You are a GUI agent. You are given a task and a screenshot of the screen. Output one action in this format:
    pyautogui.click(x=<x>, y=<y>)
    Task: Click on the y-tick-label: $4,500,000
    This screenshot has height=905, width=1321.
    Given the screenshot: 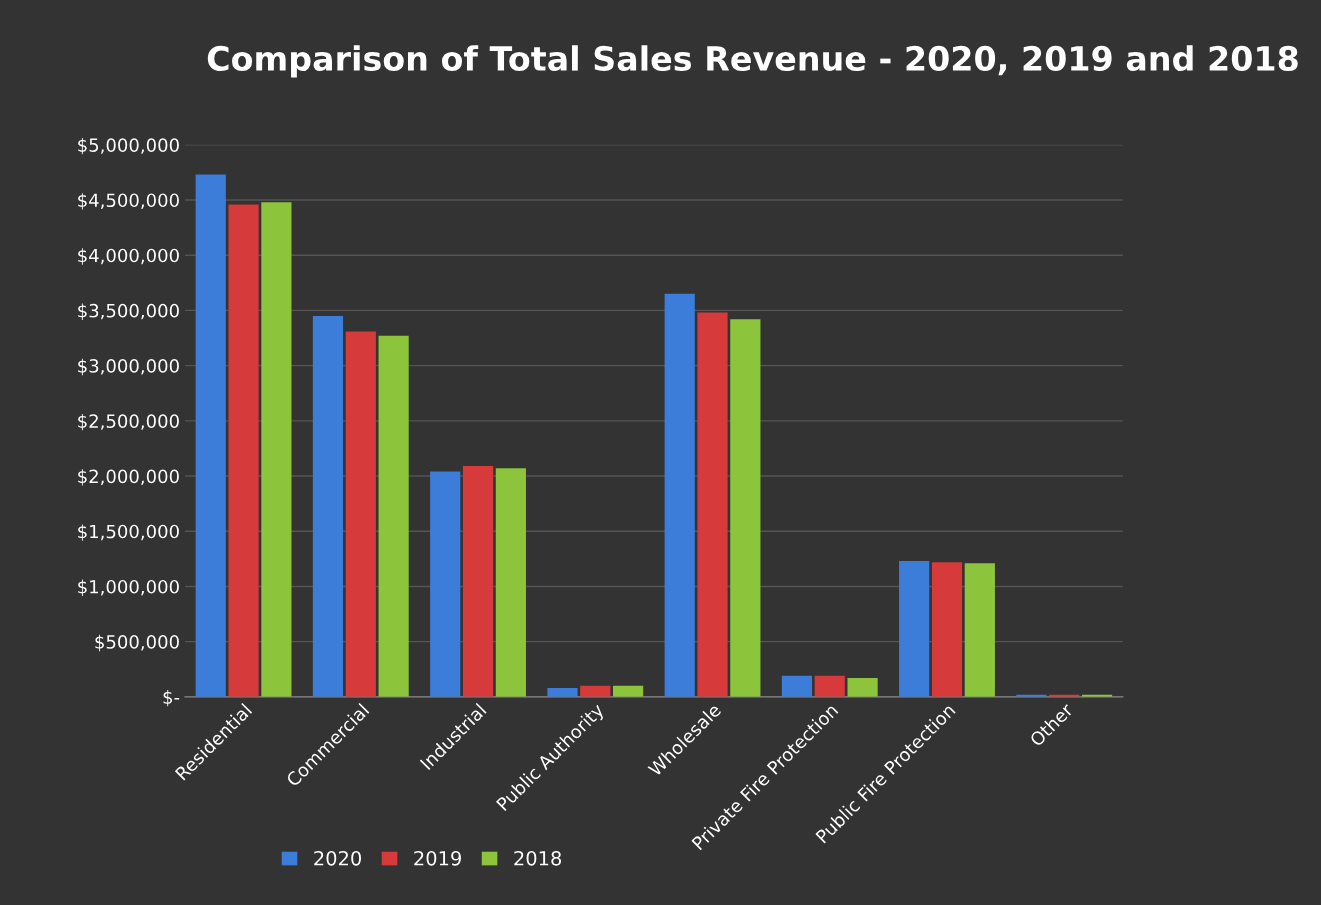 What is the action you would take?
    pyautogui.click(x=128, y=201)
    